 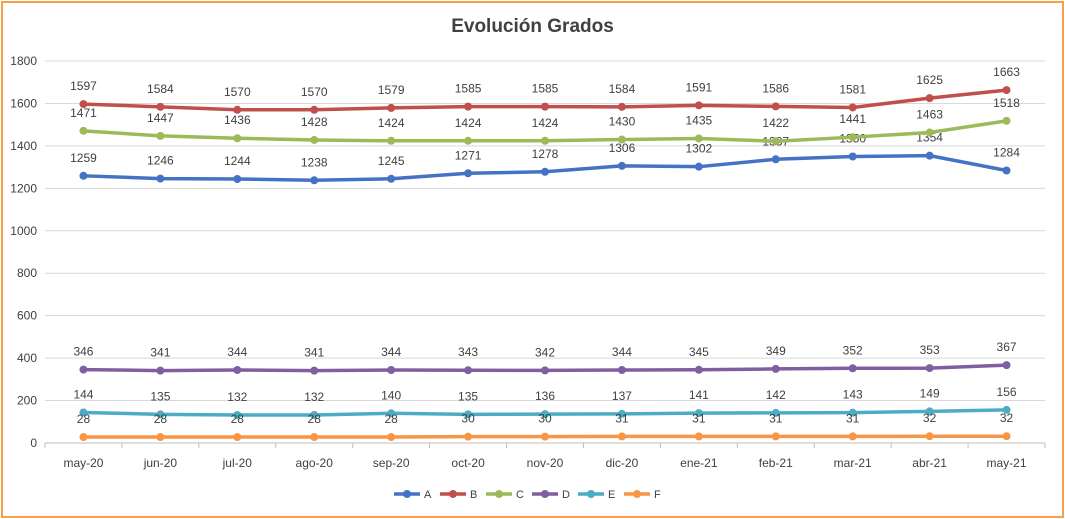 I want to click on legend-label-F: F, so click(x=657, y=495).